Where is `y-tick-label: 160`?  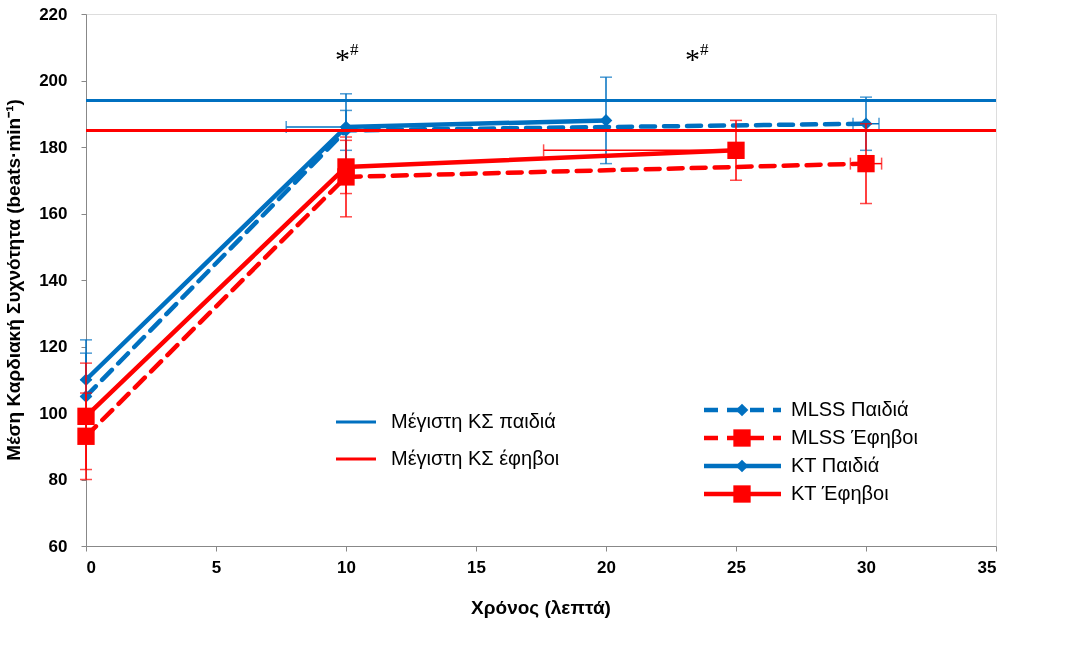 y-tick-label: 160 is located at coordinates (53, 213).